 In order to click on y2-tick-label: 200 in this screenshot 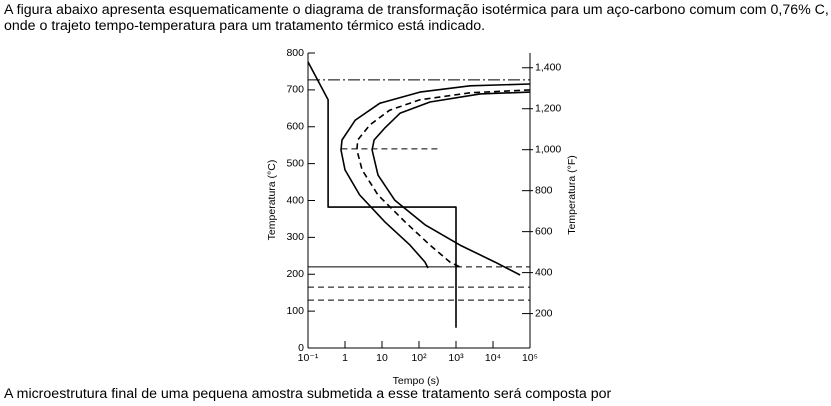, I will do `click(544, 313)`.